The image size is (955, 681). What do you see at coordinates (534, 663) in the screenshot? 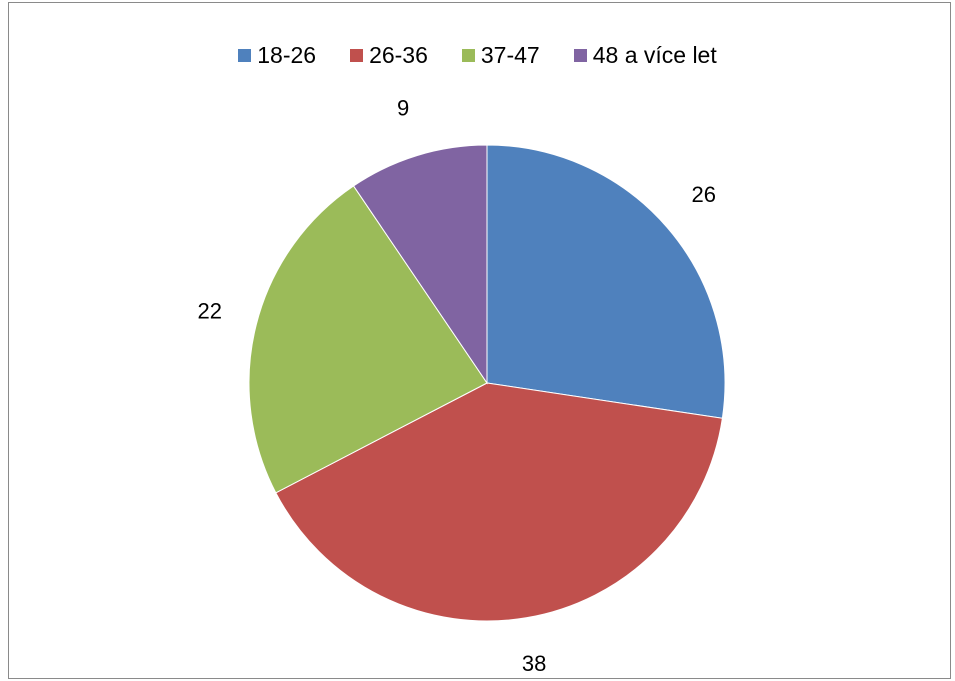
I see `data-label-26-36: 38` at bounding box center [534, 663].